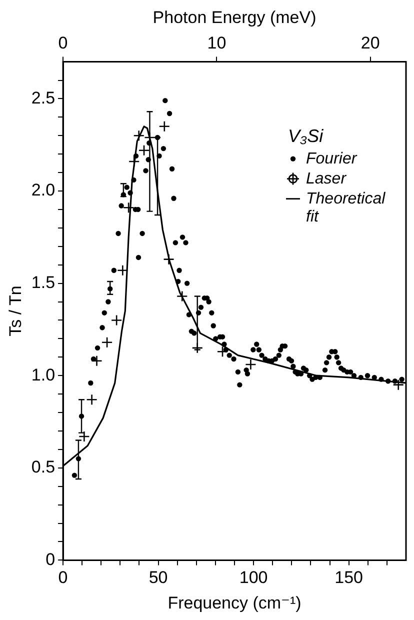 This screenshot has width=414, height=620. What do you see at coordinates (158, 578) in the screenshot?
I see `x-tick-label: 50` at bounding box center [158, 578].